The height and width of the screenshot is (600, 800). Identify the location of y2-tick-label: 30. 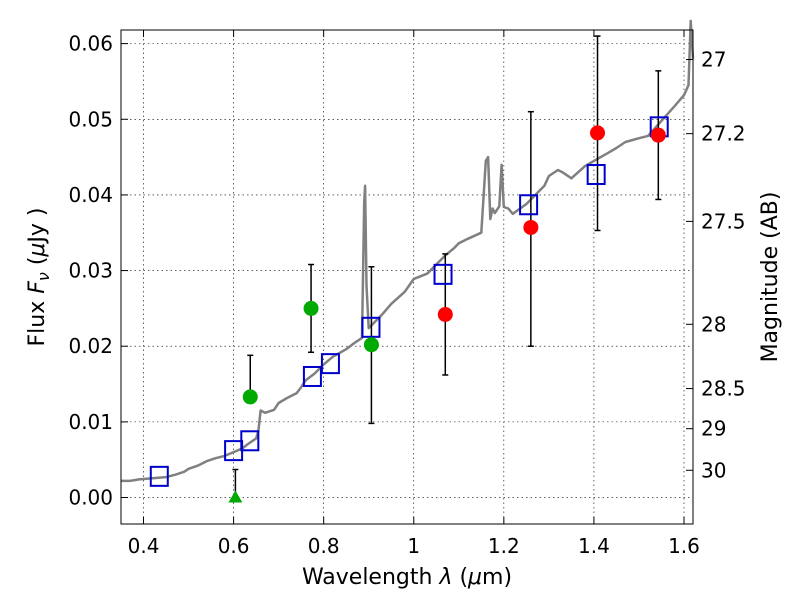
(713, 470).